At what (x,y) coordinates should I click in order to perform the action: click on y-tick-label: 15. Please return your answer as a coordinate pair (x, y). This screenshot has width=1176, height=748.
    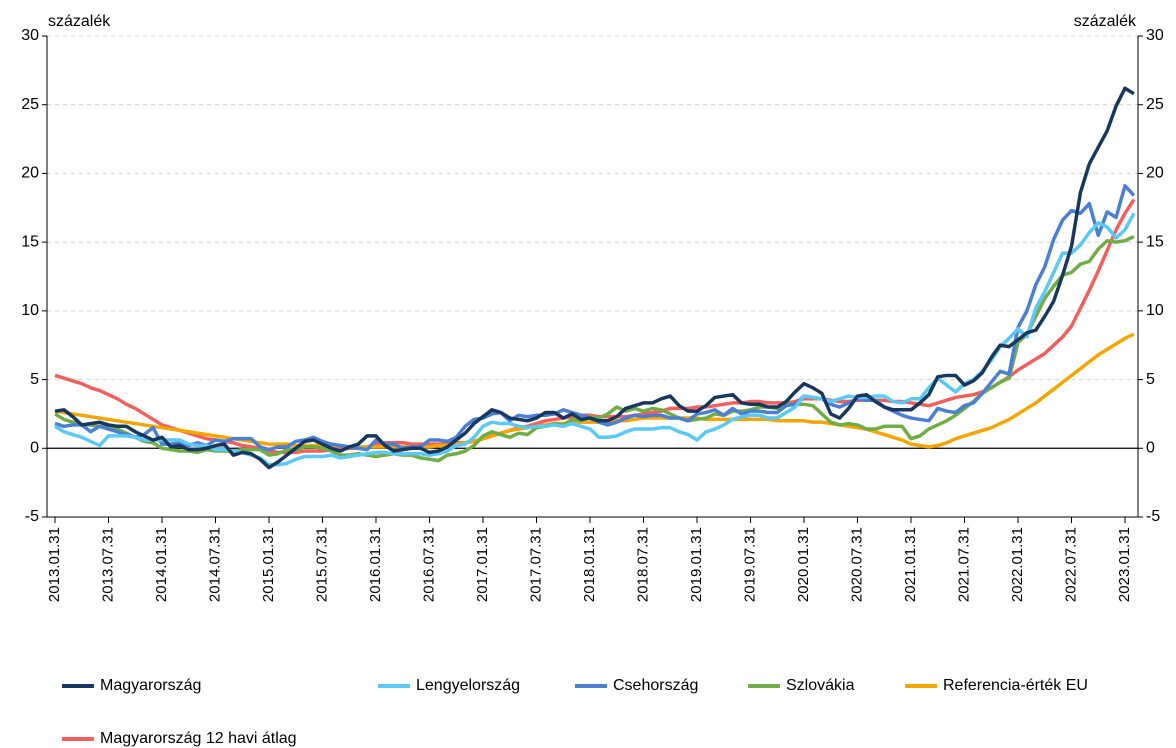
    Looking at the image, I should click on (30, 241).